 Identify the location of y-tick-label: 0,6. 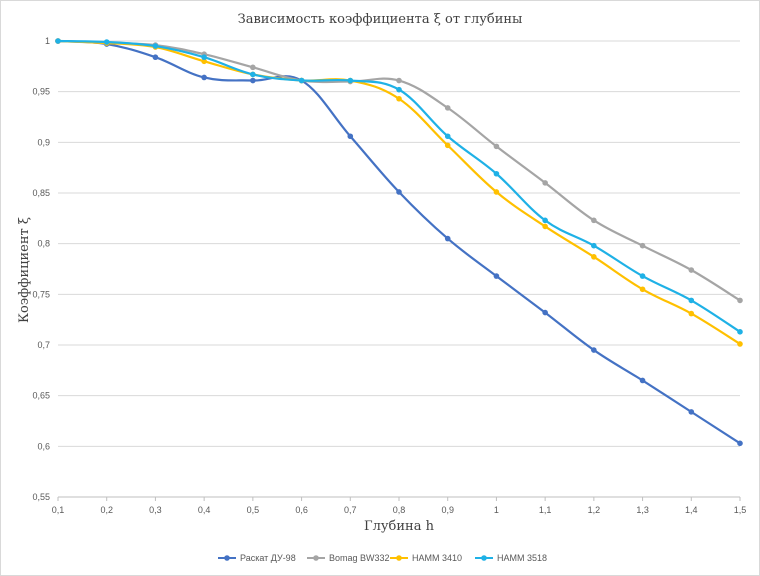
(43, 446).